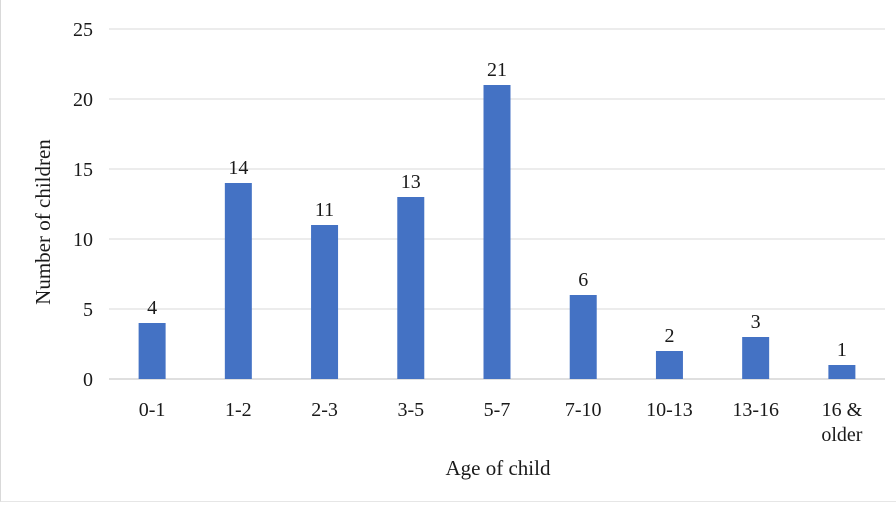  What do you see at coordinates (83, 170) in the screenshot?
I see `y-tick-label: 15` at bounding box center [83, 170].